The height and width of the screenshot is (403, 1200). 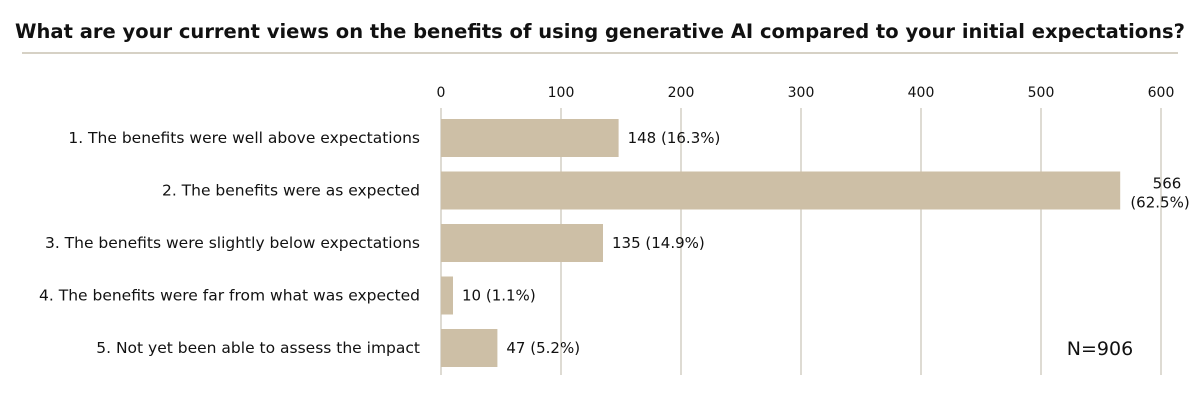 What do you see at coordinates (543, 348) in the screenshot?
I see `value-label: 47 (5.2%)` at bounding box center [543, 348].